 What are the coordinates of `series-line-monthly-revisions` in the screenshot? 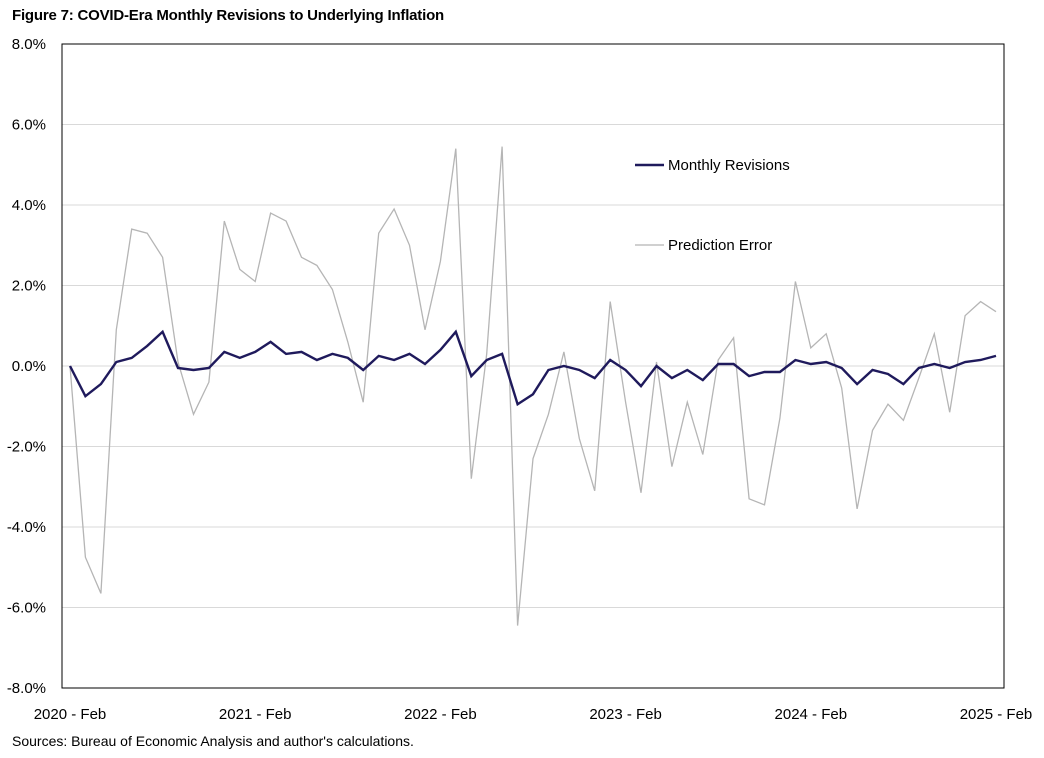 It's located at (532, 368).